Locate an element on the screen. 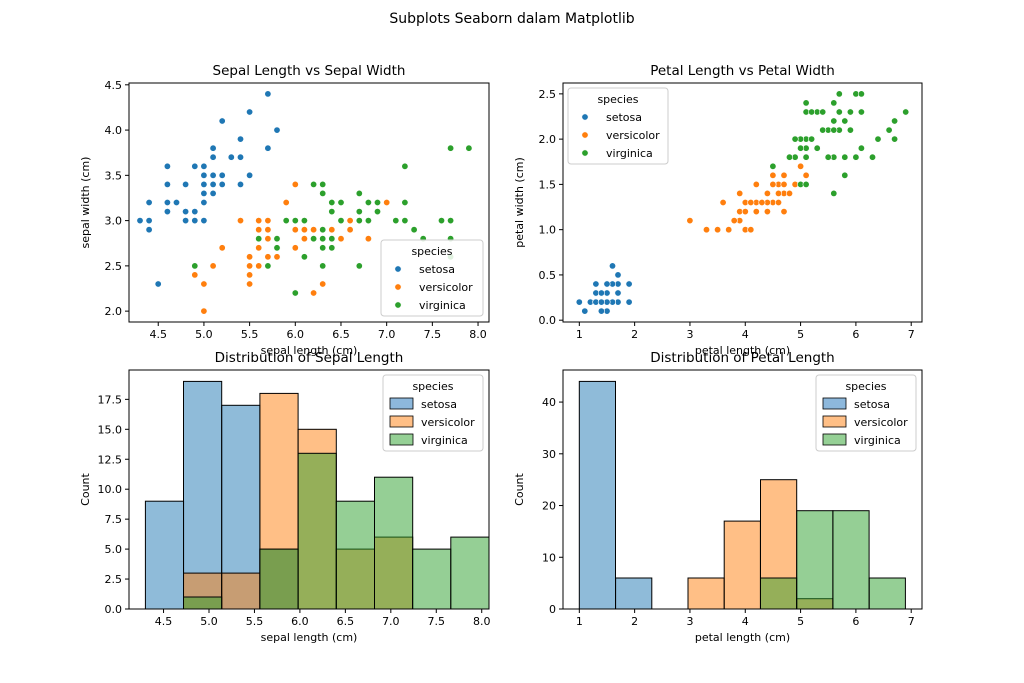  petal-histogram-ytick-label: 40 is located at coordinates (549, 402).